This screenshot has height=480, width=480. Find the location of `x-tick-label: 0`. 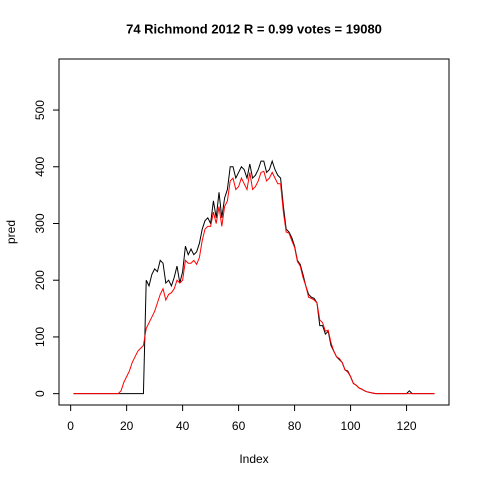

x-tick-label: 0 is located at coordinates (70, 426).